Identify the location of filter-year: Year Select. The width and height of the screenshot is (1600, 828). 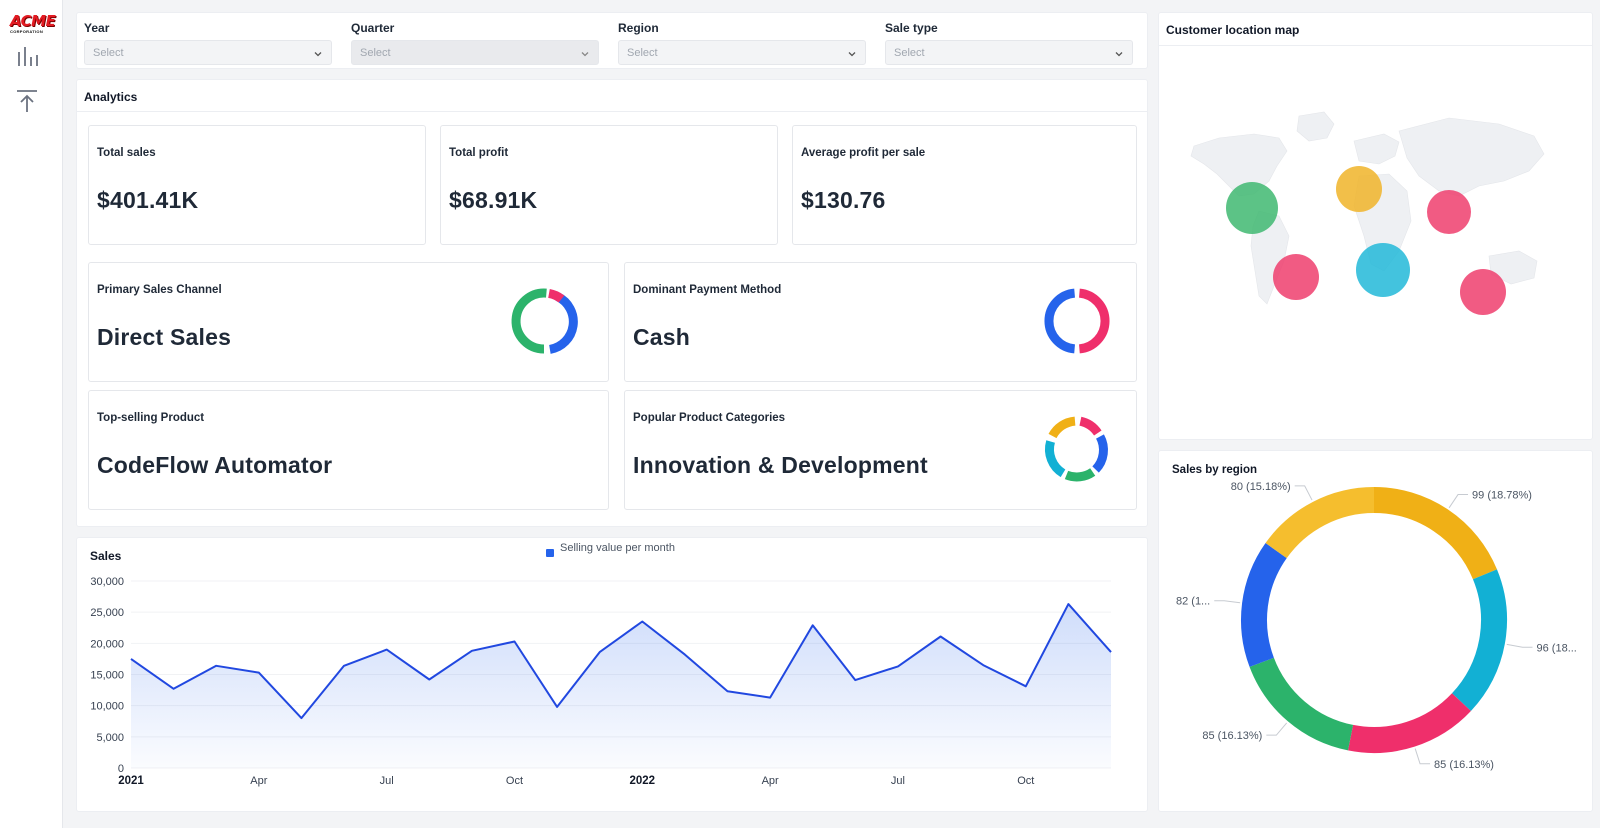
(208, 43).